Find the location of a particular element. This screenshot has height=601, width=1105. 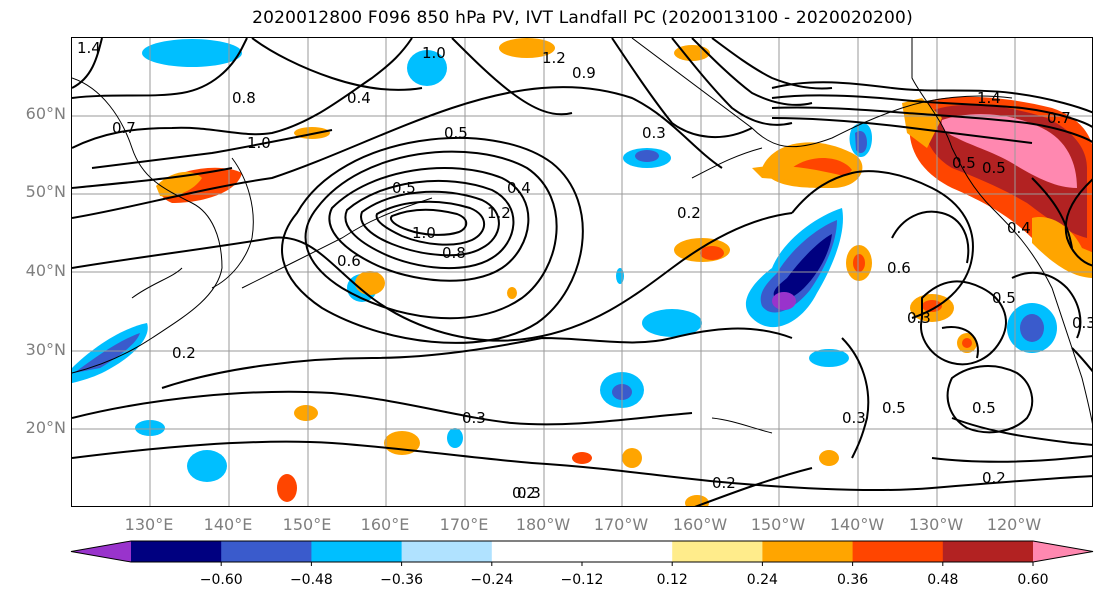

colorbar-tick-label: −0.60 is located at coordinates (221, 580).